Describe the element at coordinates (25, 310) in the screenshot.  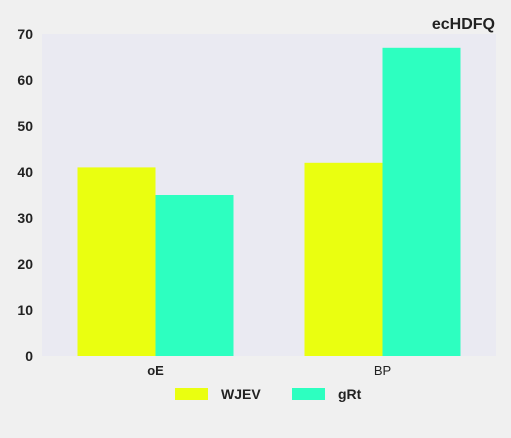
I see `y-tick-label: 10` at that location.